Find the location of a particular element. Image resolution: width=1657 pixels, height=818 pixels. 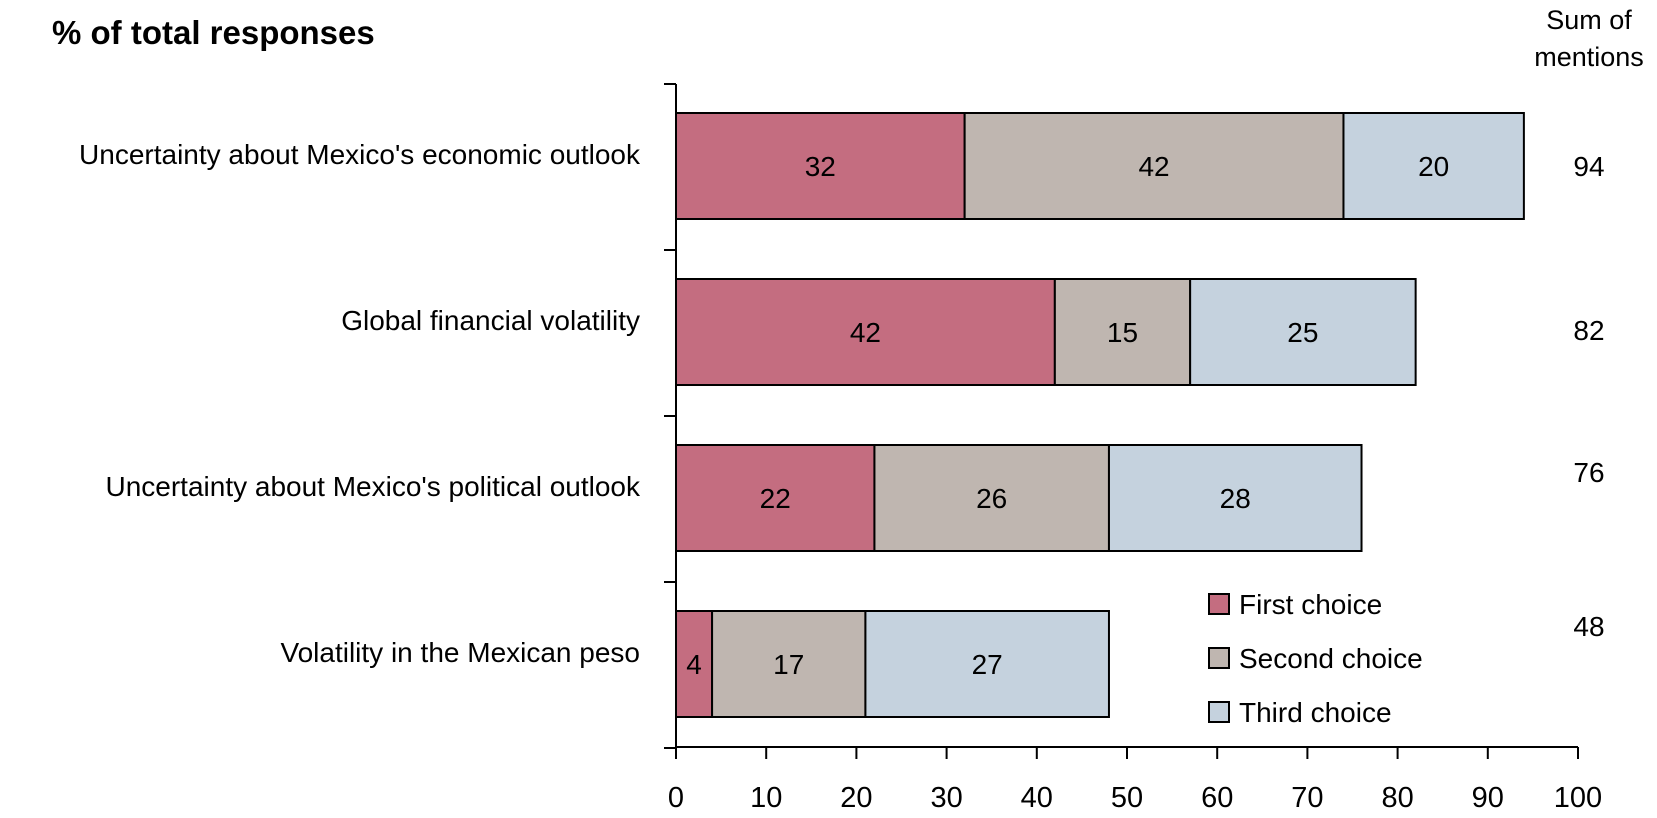

data-label: 26 is located at coordinates (991, 498).